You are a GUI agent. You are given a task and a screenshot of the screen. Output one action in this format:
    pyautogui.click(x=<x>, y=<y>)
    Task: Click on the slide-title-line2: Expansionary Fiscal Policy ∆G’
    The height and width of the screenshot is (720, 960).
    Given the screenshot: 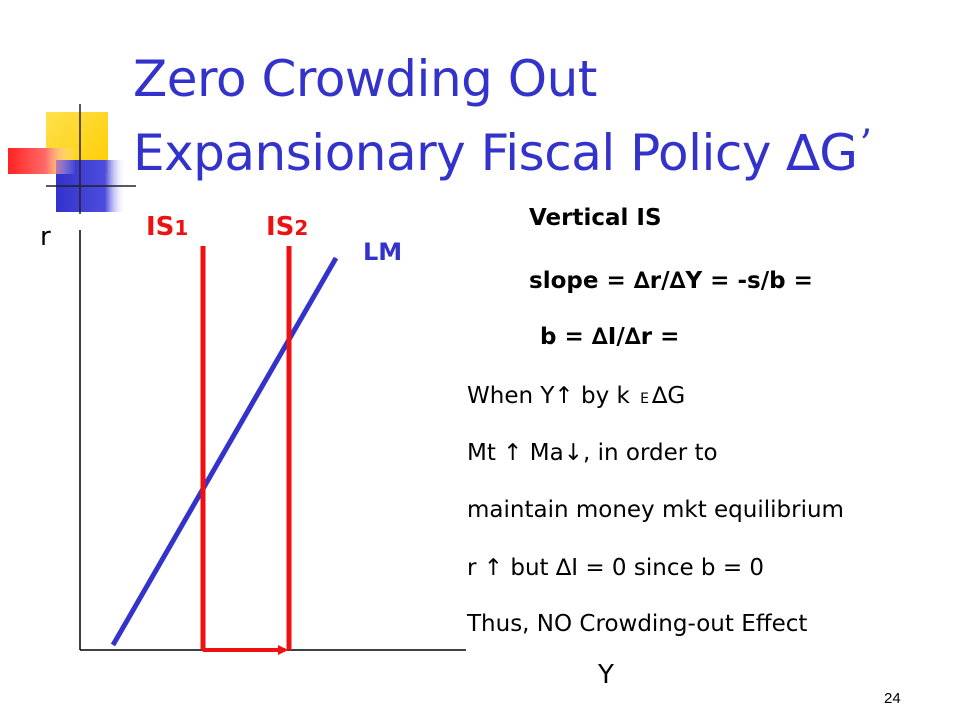 What is the action you would take?
    pyautogui.click(x=502, y=152)
    